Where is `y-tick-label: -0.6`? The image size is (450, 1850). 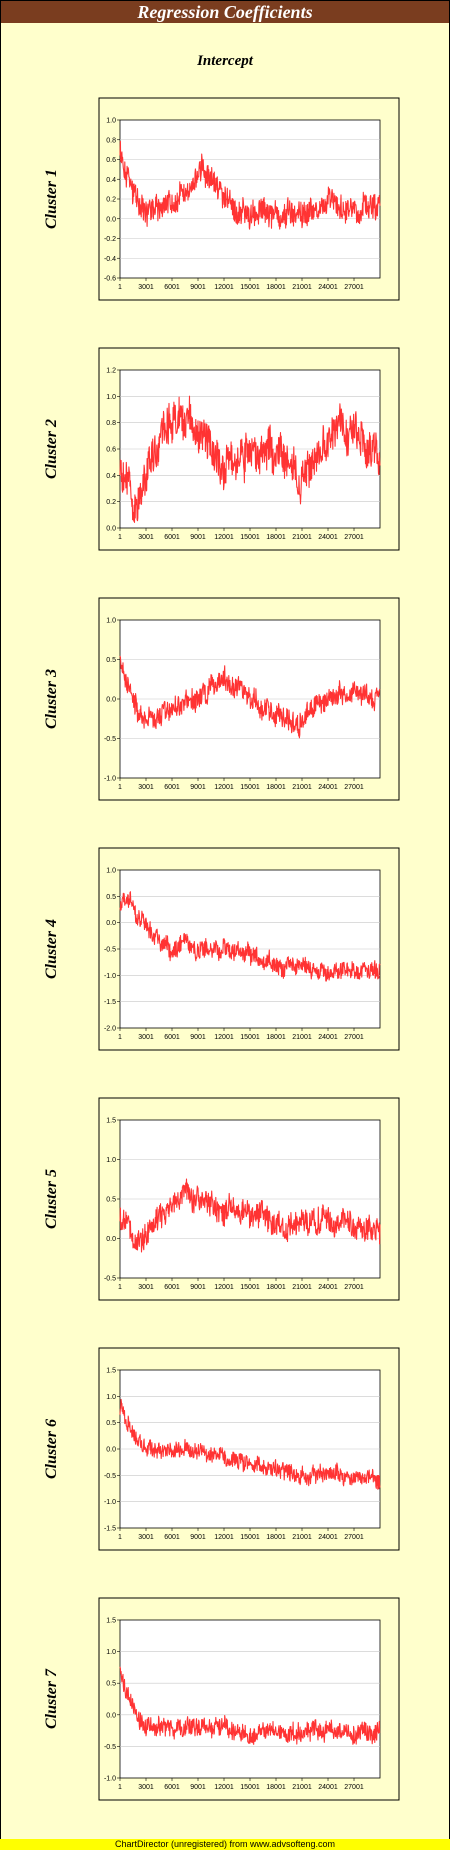 y-tick-label: -0.6 is located at coordinates (110, 279).